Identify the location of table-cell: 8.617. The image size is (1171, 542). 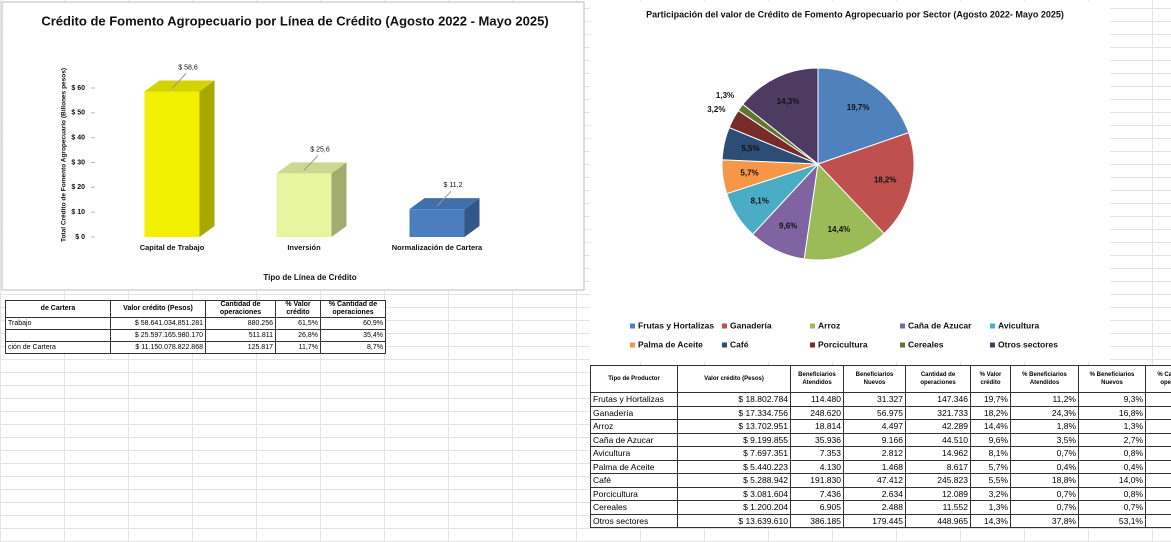
(938, 466).